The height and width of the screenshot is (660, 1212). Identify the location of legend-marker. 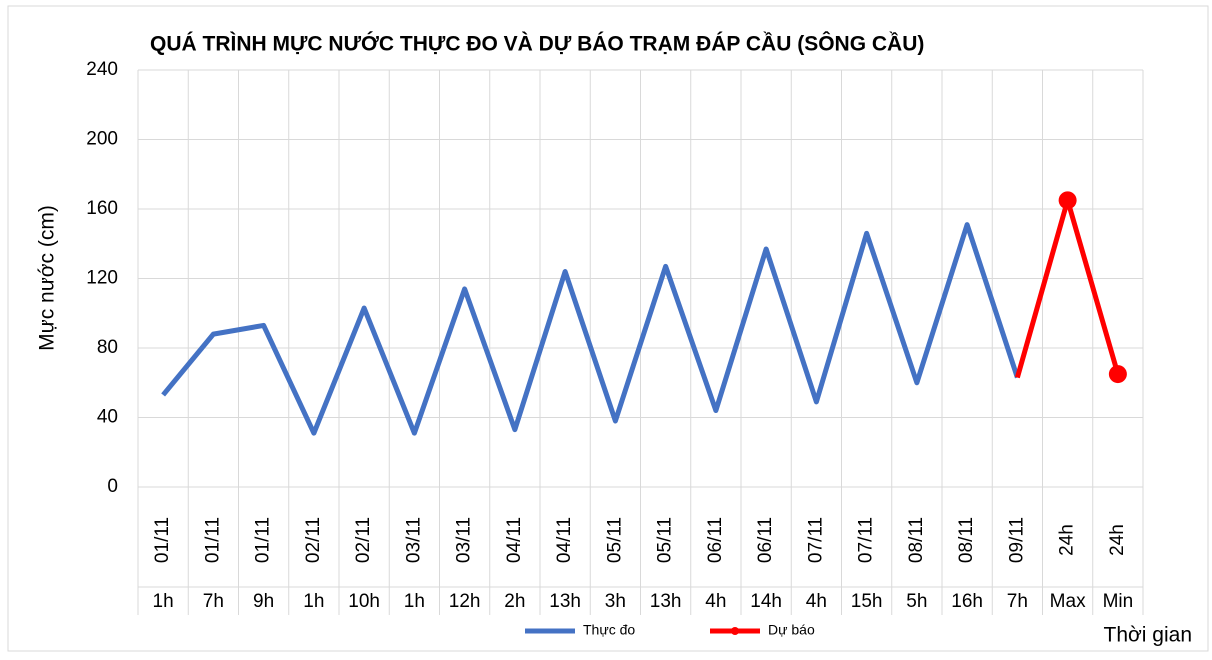
(735, 631).